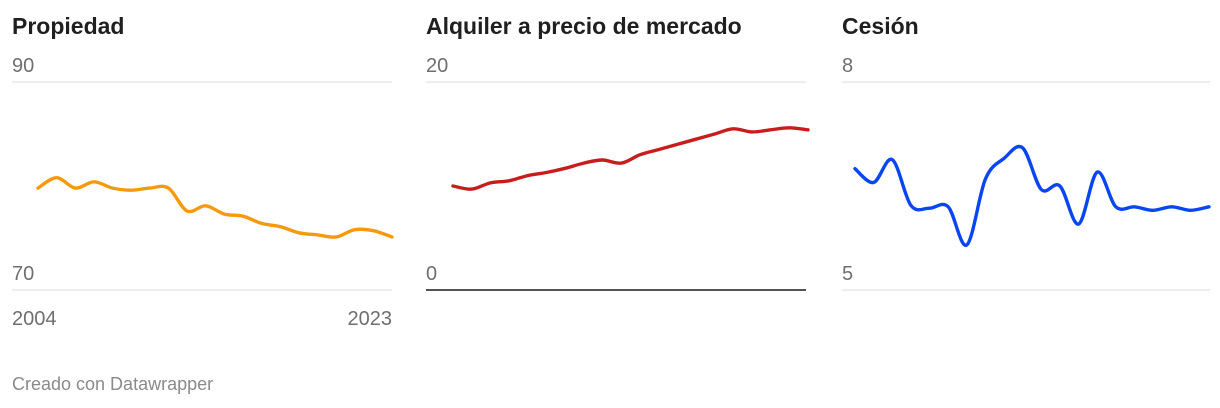 This screenshot has height=408, width=1220. What do you see at coordinates (68, 26) in the screenshot?
I see `panel-1-title: Propiedad` at bounding box center [68, 26].